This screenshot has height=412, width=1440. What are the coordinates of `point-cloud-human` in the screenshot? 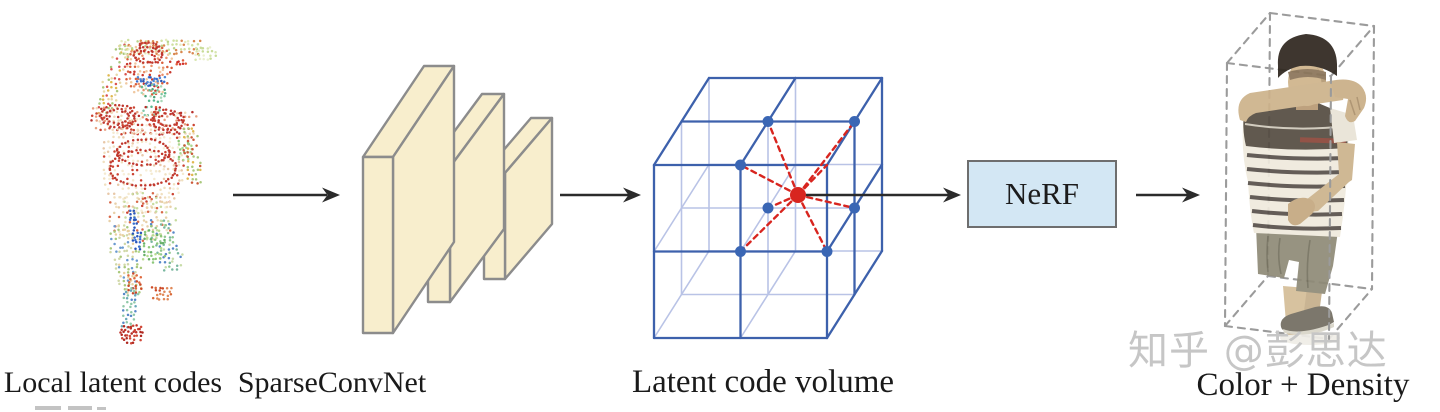 It's located at (154, 191).